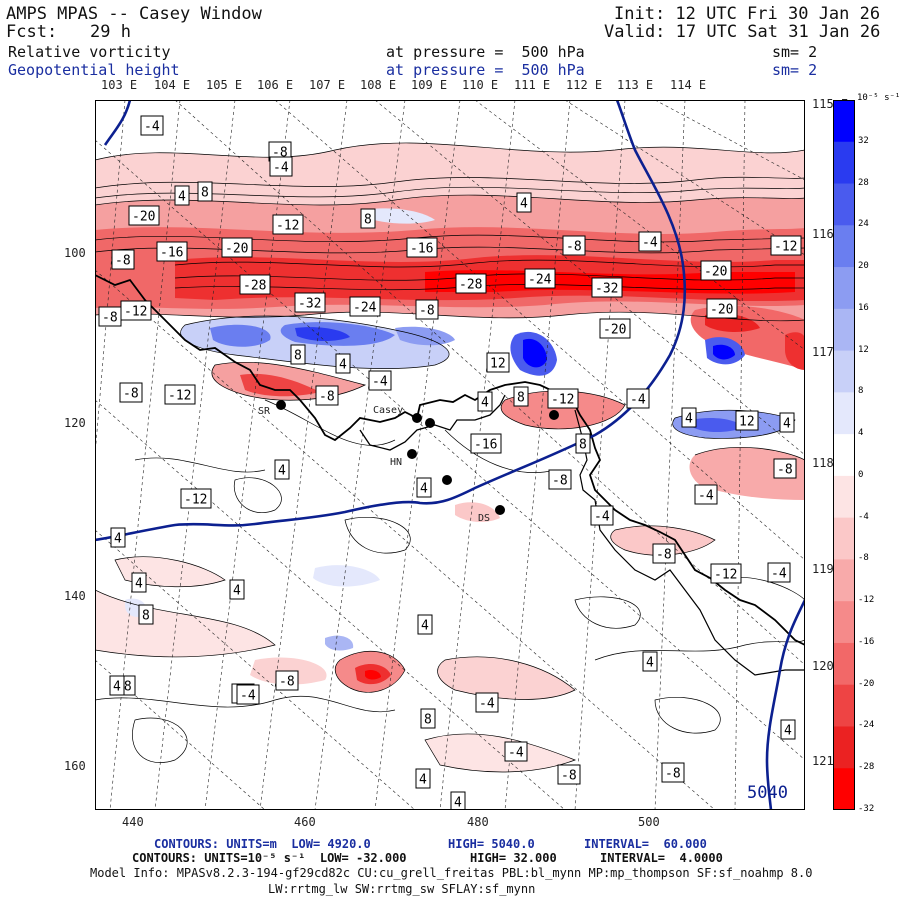 This screenshot has width=900, height=900. I want to click on svg-text: -28, so click(470, 285).